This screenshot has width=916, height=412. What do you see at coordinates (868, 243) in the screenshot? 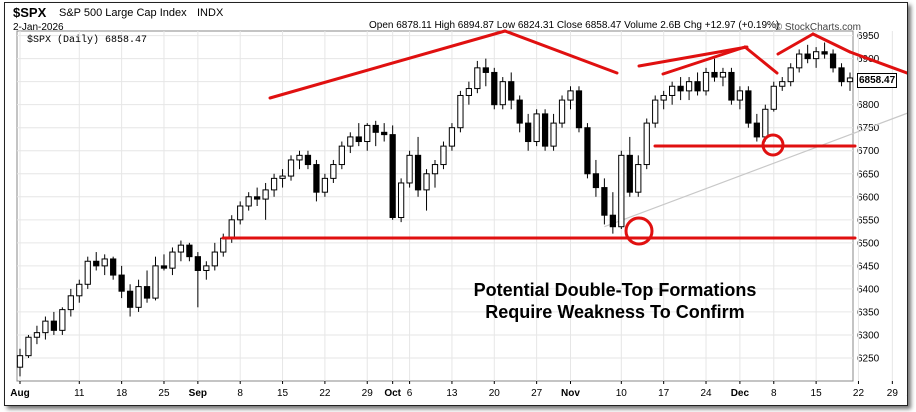
I see `y-tick-label: 6500` at bounding box center [868, 243].